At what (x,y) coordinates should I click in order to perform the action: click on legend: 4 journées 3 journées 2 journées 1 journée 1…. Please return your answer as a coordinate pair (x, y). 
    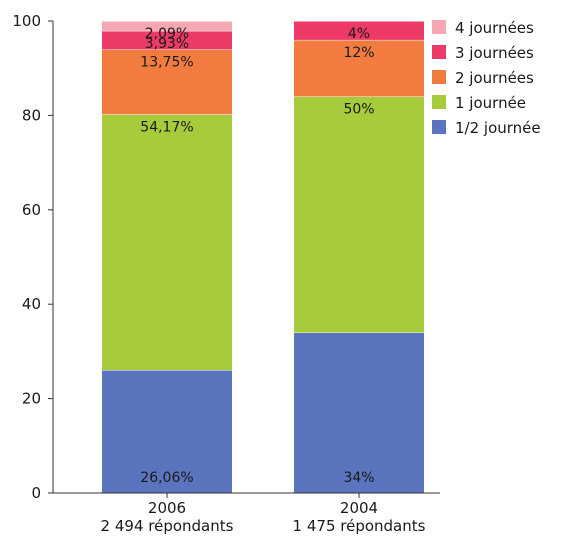
    Looking at the image, I should click on (486, 78).